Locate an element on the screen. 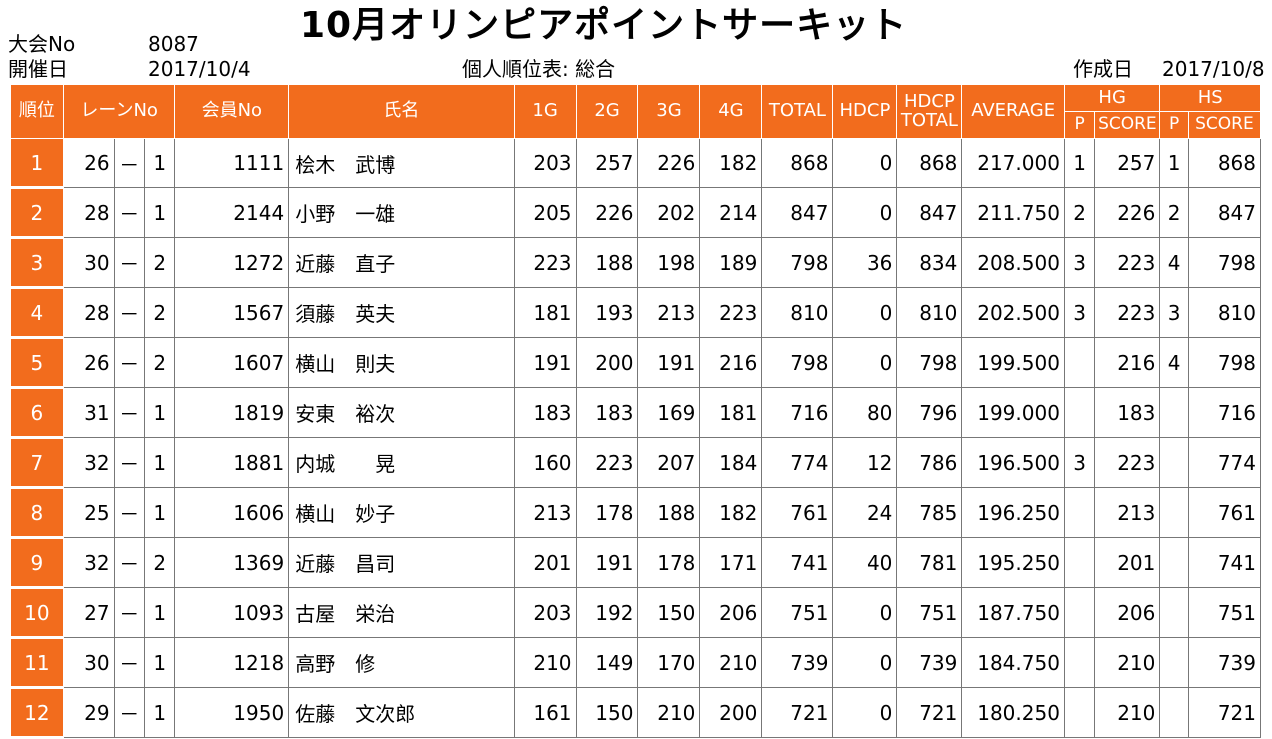  lane-cell: 30 is located at coordinates (88, 262).